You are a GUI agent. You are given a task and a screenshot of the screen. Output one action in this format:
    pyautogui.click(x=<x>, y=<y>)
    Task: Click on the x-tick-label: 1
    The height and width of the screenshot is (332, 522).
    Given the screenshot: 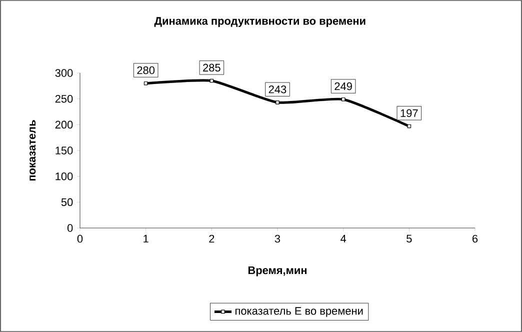 What is the action you would take?
    pyautogui.click(x=146, y=238)
    